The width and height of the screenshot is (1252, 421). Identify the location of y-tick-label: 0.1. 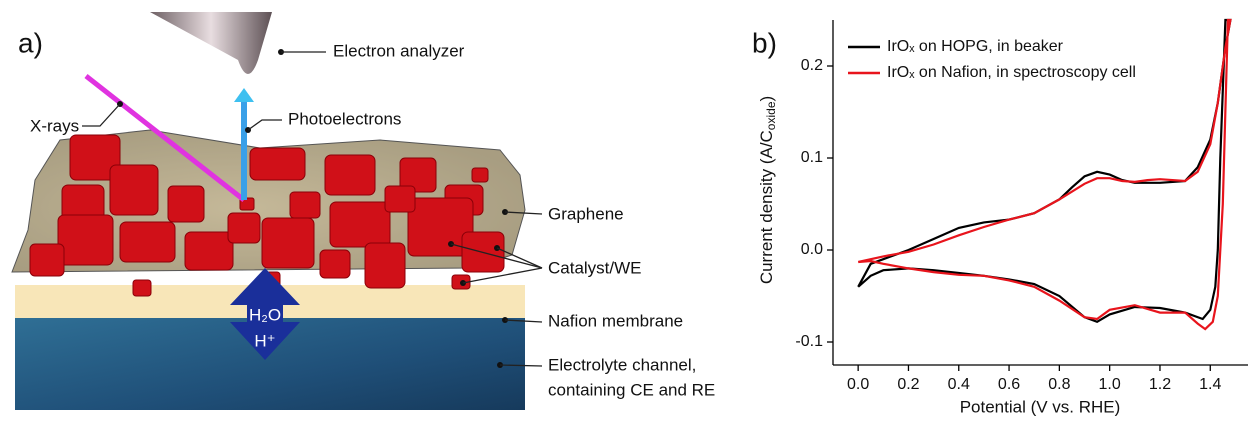
(812, 157).